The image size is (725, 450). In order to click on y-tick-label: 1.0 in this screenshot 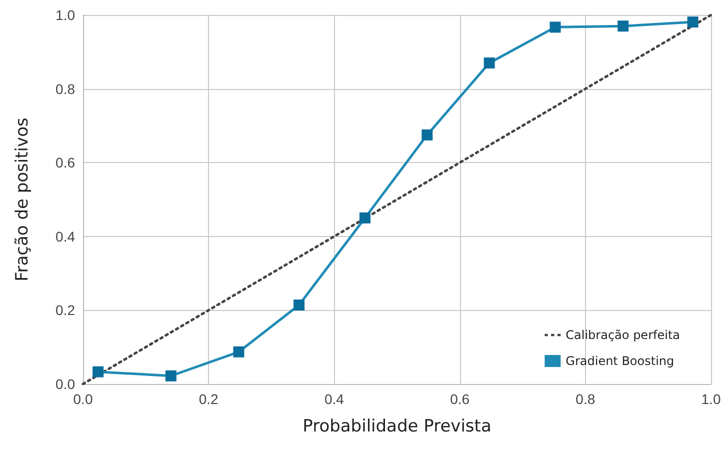, I will do `click(66, 15)`.